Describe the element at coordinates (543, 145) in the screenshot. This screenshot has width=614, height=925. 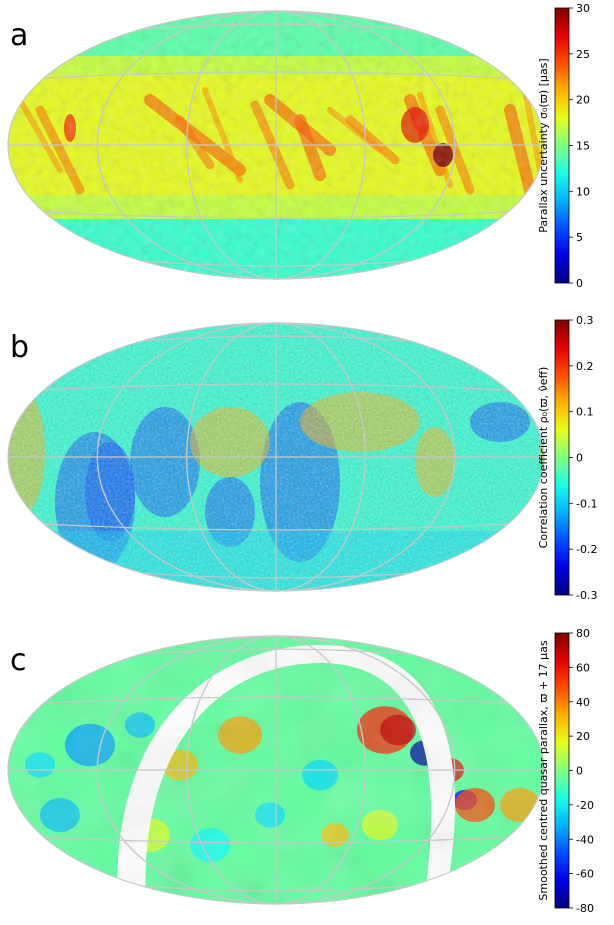
I see `colorbar-label: Parallax uncertainty σ₀(ϖ) [μas]` at that location.